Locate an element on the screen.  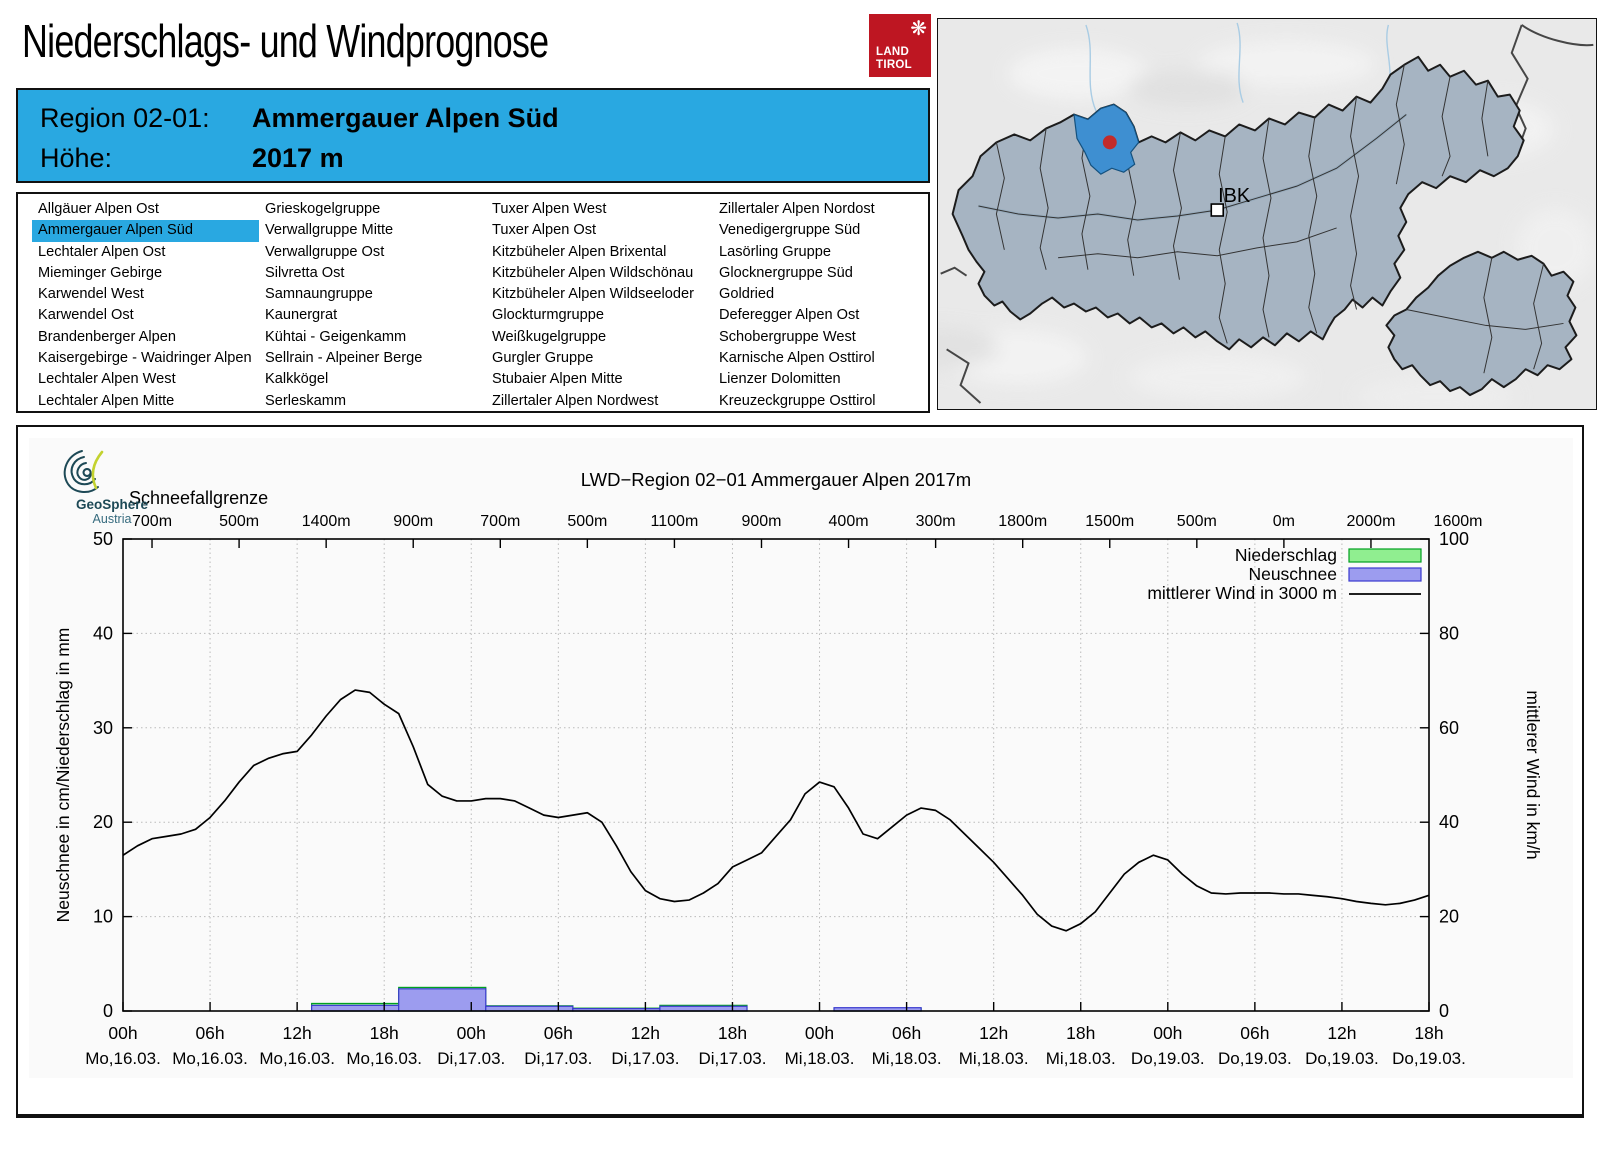
legend-label: Neuschnee is located at coordinates (1292, 574).